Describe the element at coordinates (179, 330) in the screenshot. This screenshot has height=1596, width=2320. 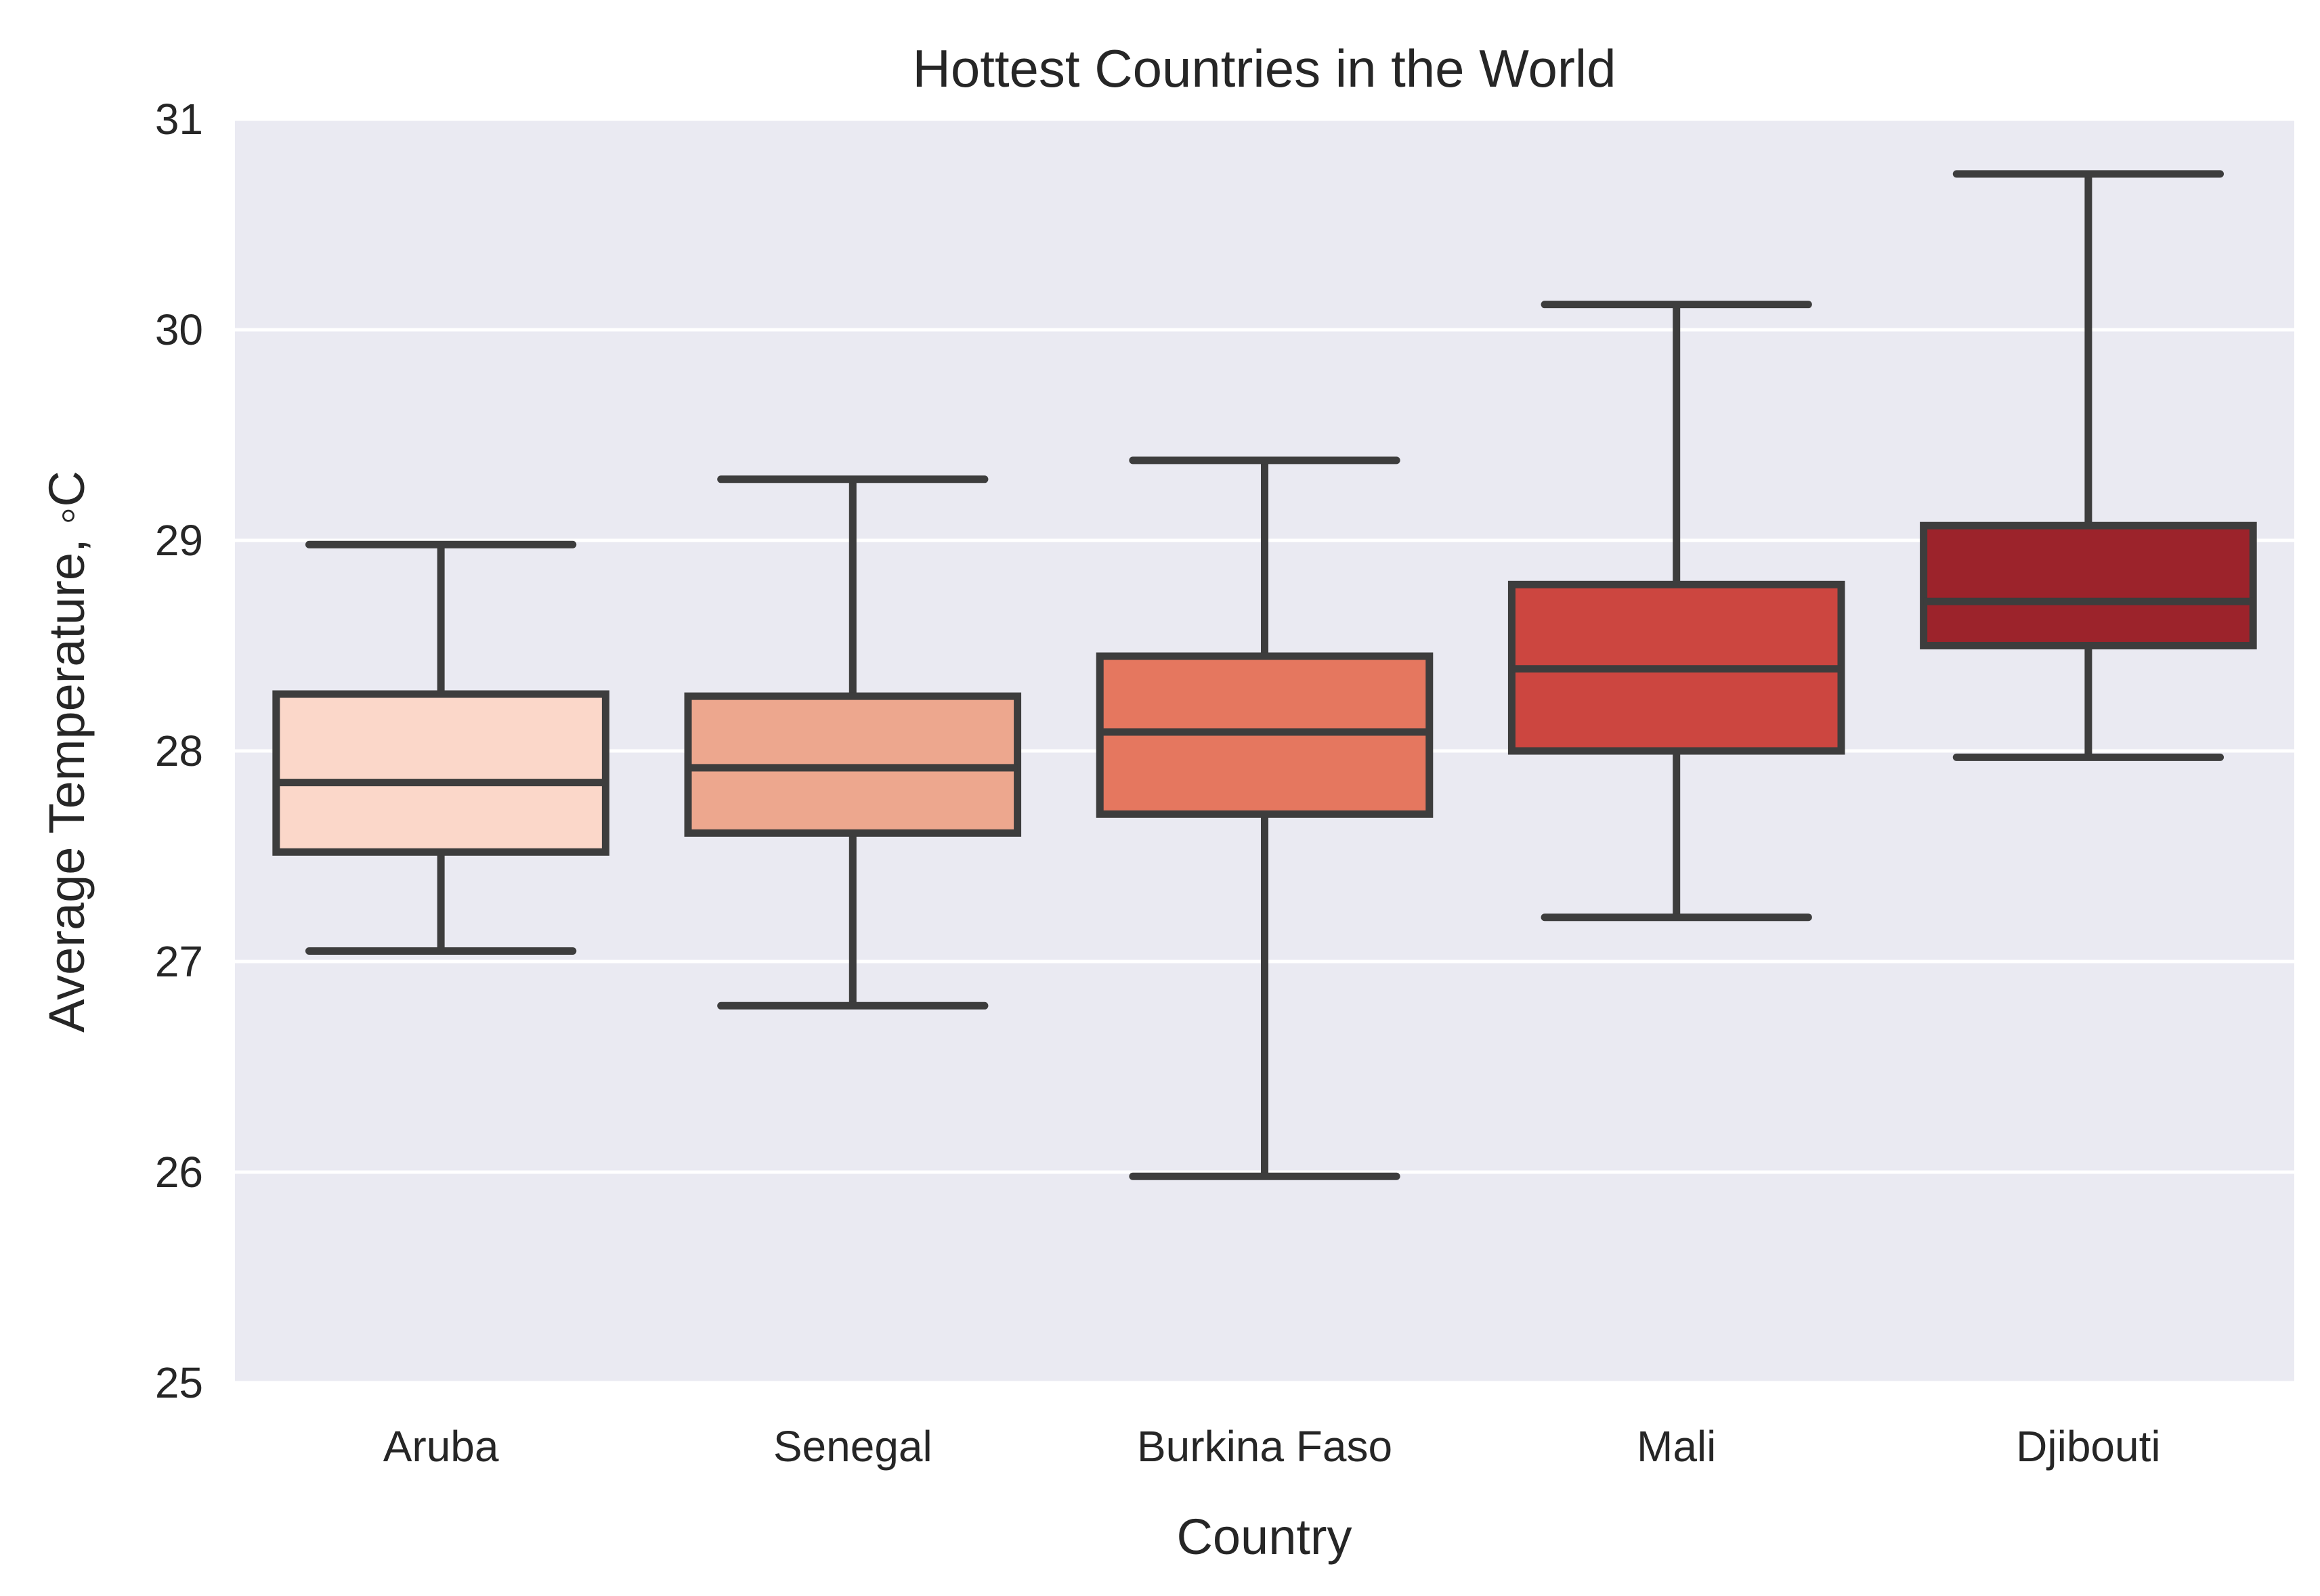
I see `y-tick-label: 30` at that location.